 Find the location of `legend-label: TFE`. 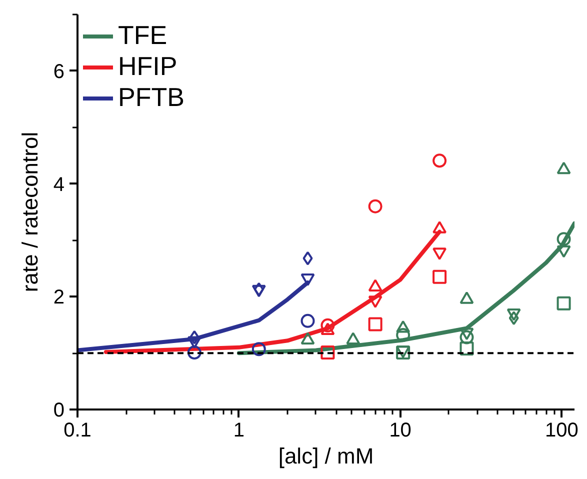

legend-label: TFE is located at coordinates (143, 35).